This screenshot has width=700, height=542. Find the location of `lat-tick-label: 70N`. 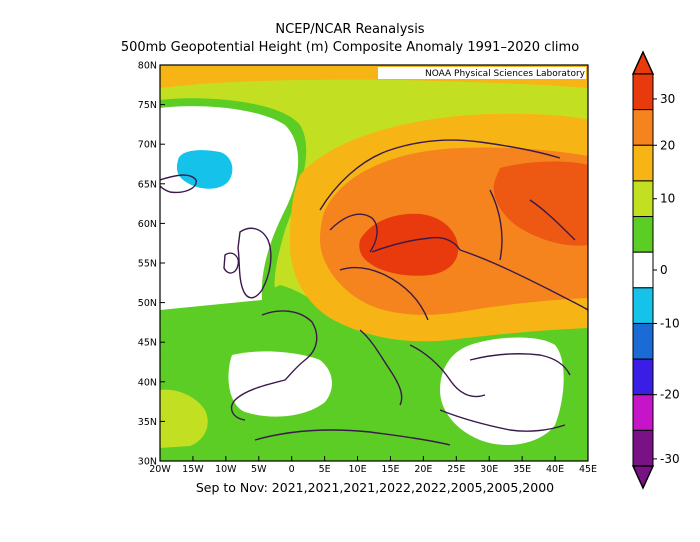

lat-tick-label: 70N is located at coordinates (147, 145).